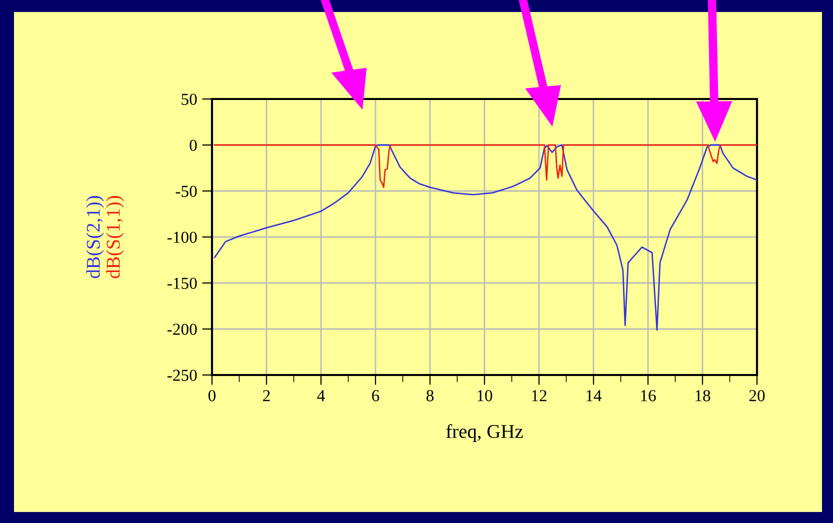 The image size is (833, 523). I want to click on y-tick-label: 0, so click(193, 145).